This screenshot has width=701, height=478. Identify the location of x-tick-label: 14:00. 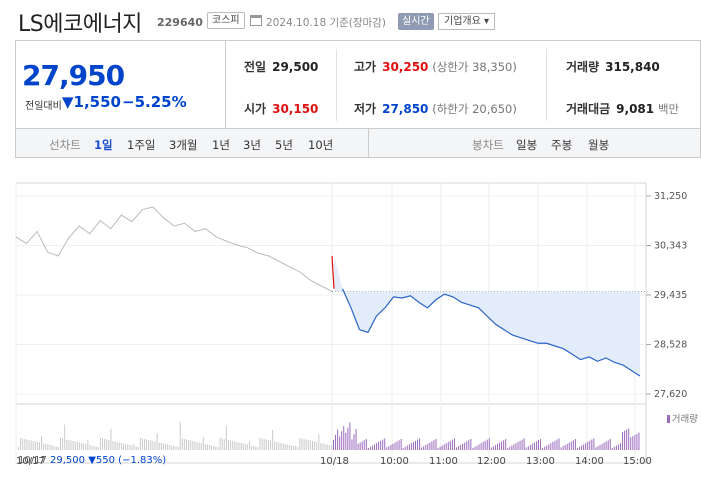
(589, 461).